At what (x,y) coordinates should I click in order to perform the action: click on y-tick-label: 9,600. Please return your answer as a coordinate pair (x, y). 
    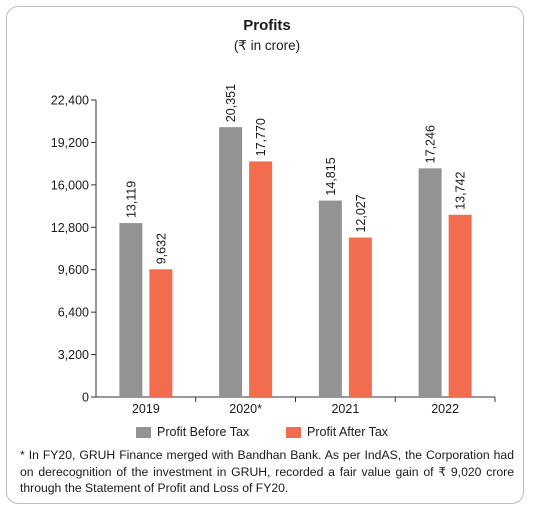
    Looking at the image, I should click on (73, 270).